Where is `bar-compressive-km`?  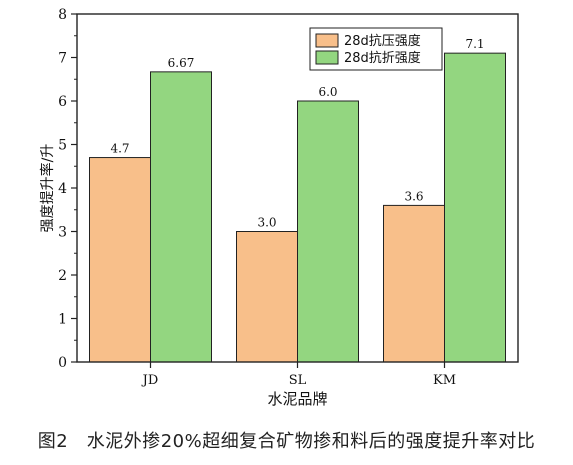 bar-compressive-km is located at coordinates (414, 283).